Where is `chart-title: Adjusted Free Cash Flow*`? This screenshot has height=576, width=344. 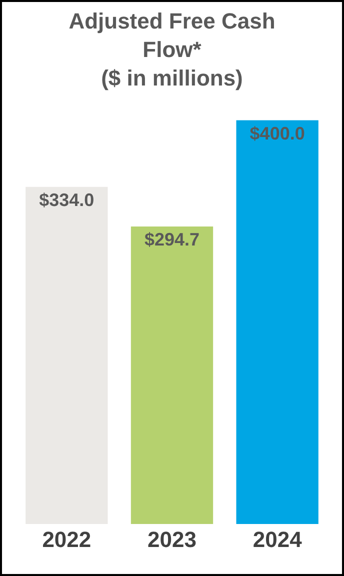 chart-title: Adjusted Free Cash Flow* is located at coordinates (172, 35).